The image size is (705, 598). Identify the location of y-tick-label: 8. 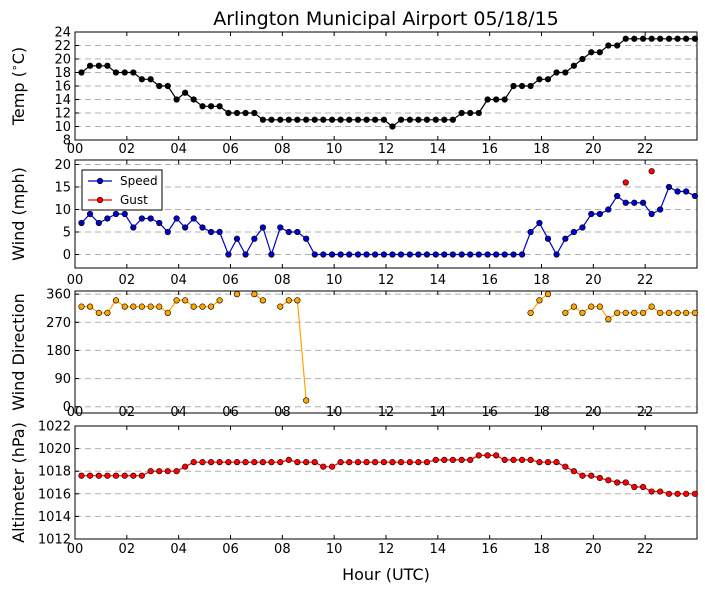
(67, 141).